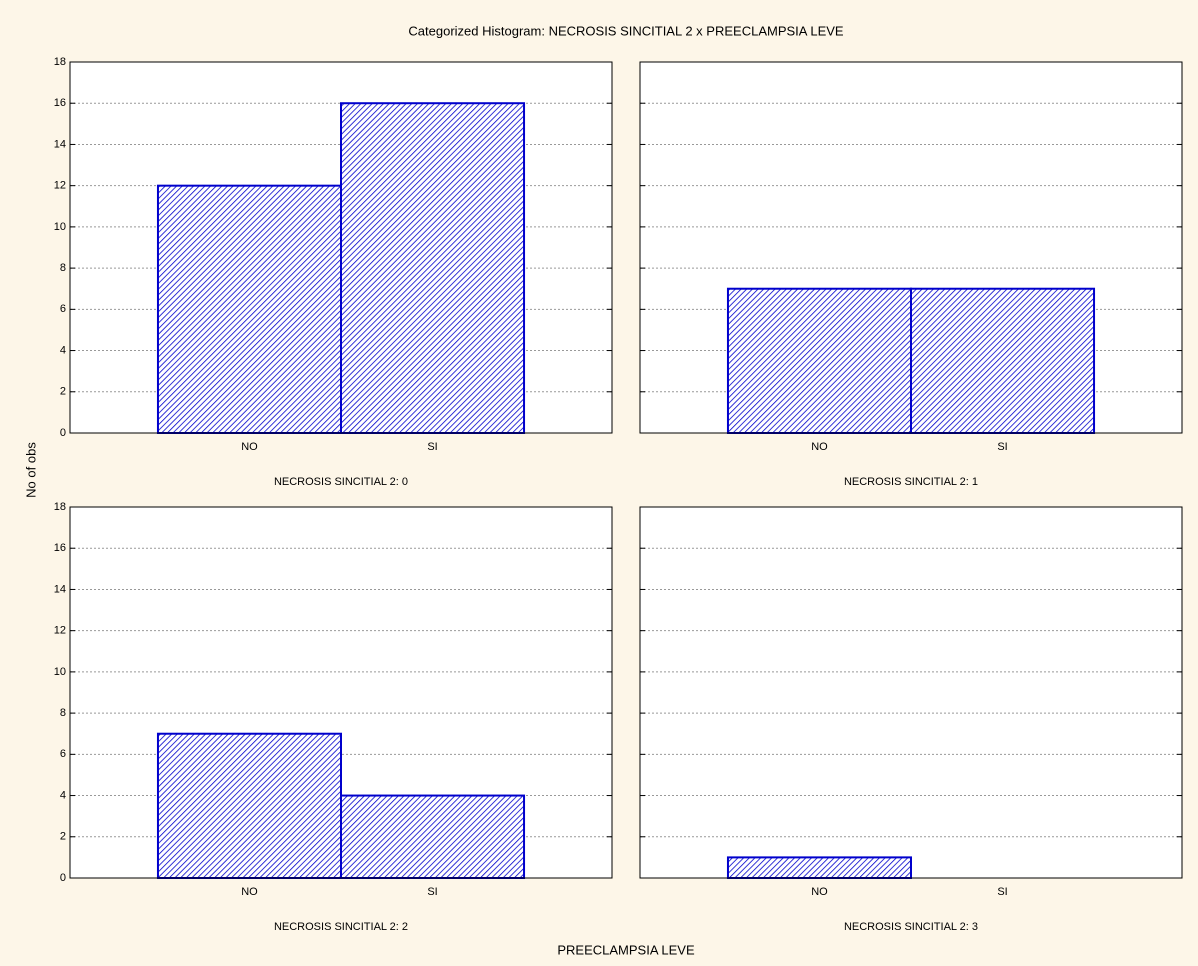  What do you see at coordinates (30, 470) in the screenshot?
I see `y-axis-label: No of obs` at bounding box center [30, 470].